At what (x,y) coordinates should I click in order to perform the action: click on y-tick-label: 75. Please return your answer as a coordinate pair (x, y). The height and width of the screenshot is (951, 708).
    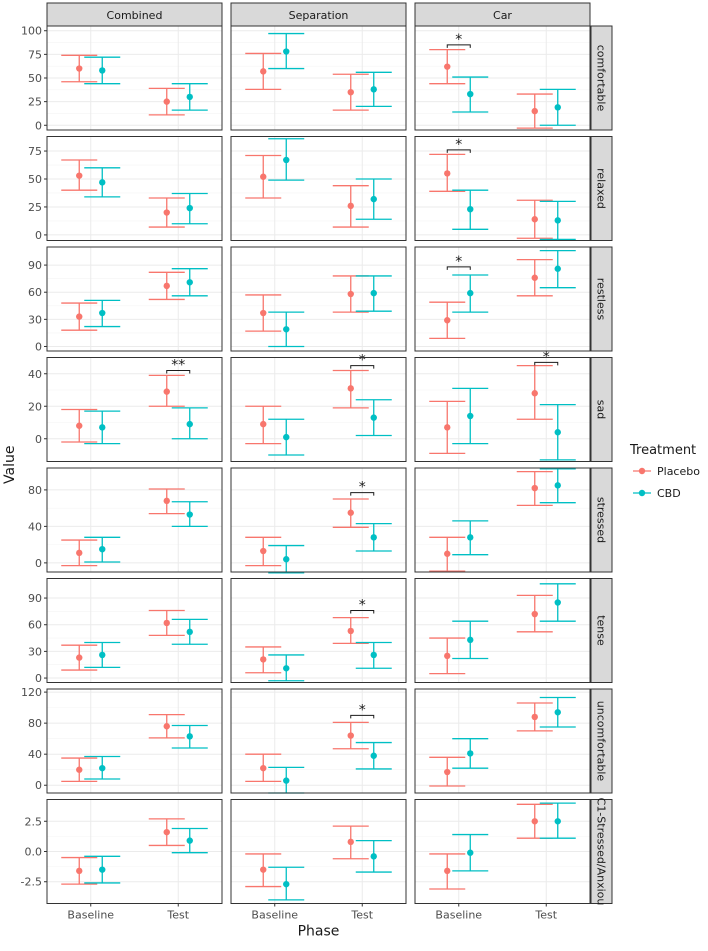
    Looking at the image, I should click on (35, 54).